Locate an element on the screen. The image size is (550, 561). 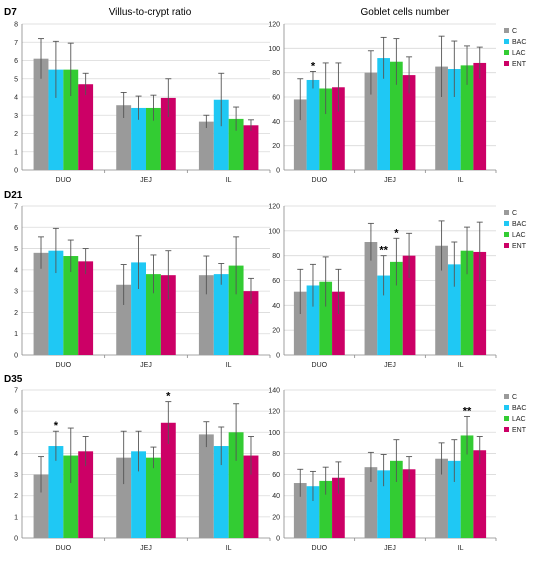
chart-panel-D21-villus: 0 1 2 3 4 5 6 7 DUO JEJ IL is located at coordinates (142, 286).